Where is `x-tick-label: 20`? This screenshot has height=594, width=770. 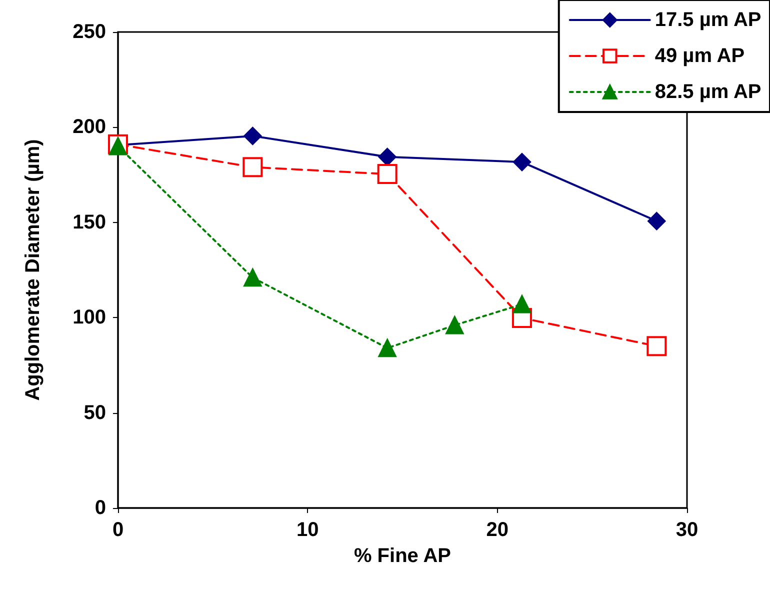 x-tick-label: 20 is located at coordinates (497, 530).